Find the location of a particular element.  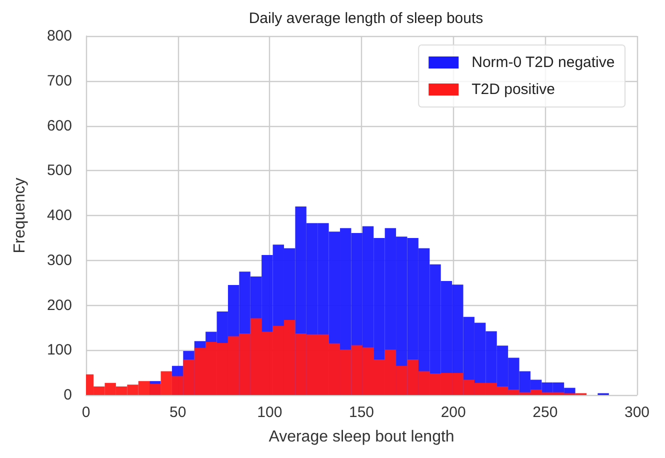

y-tick-label: 800 is located at coordinates (59, 36).